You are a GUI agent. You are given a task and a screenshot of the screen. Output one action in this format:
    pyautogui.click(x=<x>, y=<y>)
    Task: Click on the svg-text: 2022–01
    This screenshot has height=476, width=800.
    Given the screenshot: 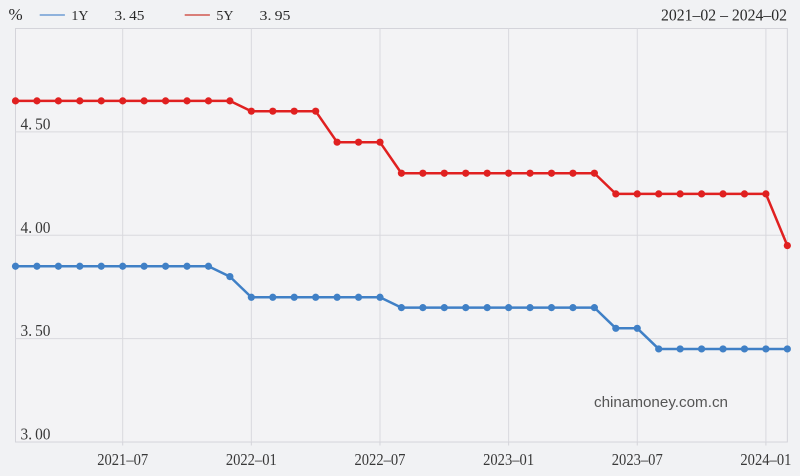 What is the action you would take?
    pyautogui.click(x=251, y=459)
    